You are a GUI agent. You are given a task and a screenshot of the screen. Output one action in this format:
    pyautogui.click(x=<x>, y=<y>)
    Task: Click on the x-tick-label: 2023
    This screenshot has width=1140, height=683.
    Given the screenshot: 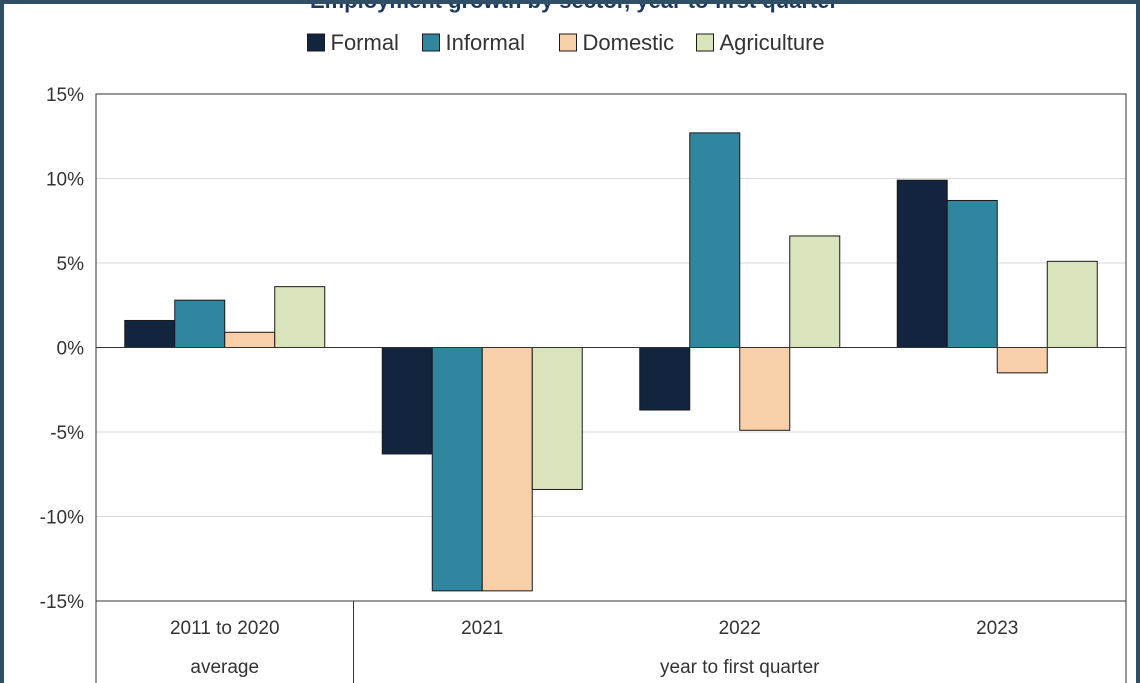 What is the action you would take?
    pyautogui.click(x=997, y=628)
    